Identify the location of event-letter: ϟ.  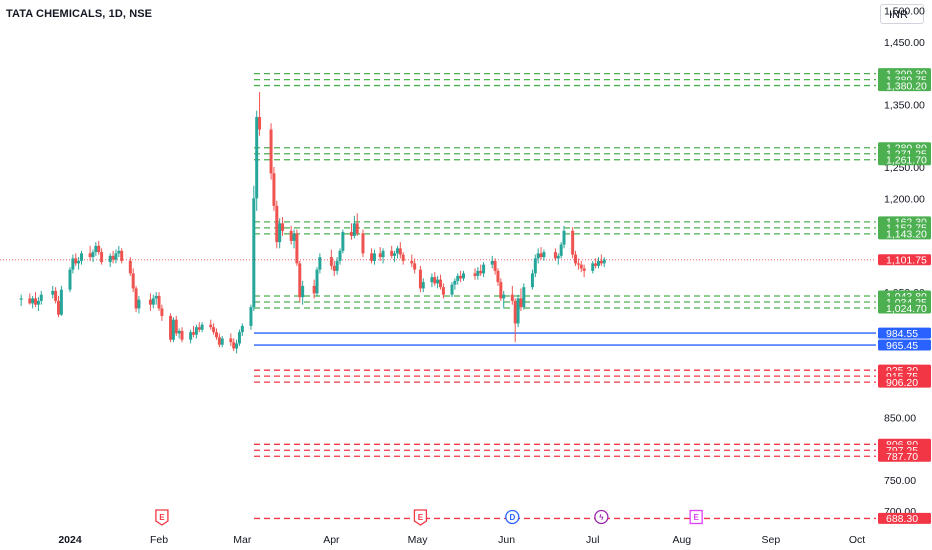
(601, 517).